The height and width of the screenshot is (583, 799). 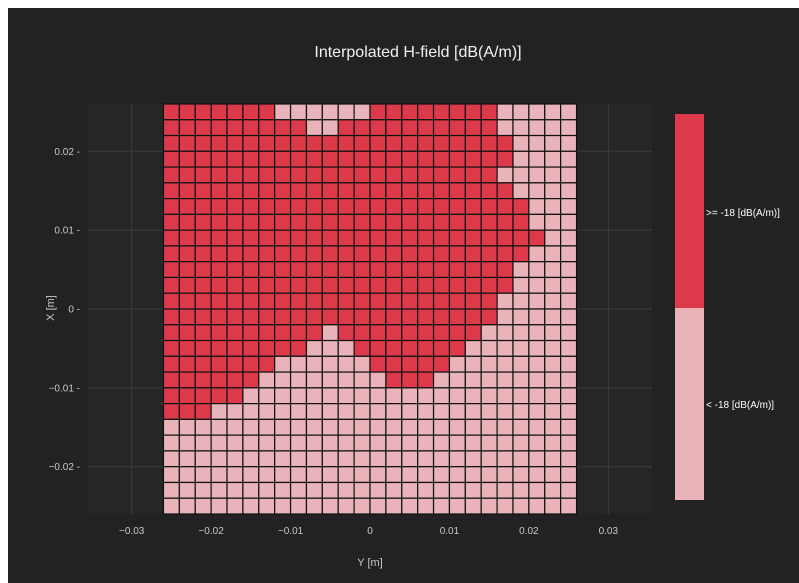 I want to click on y-tick-label: 0.01 -, so click(x=67, y=231).